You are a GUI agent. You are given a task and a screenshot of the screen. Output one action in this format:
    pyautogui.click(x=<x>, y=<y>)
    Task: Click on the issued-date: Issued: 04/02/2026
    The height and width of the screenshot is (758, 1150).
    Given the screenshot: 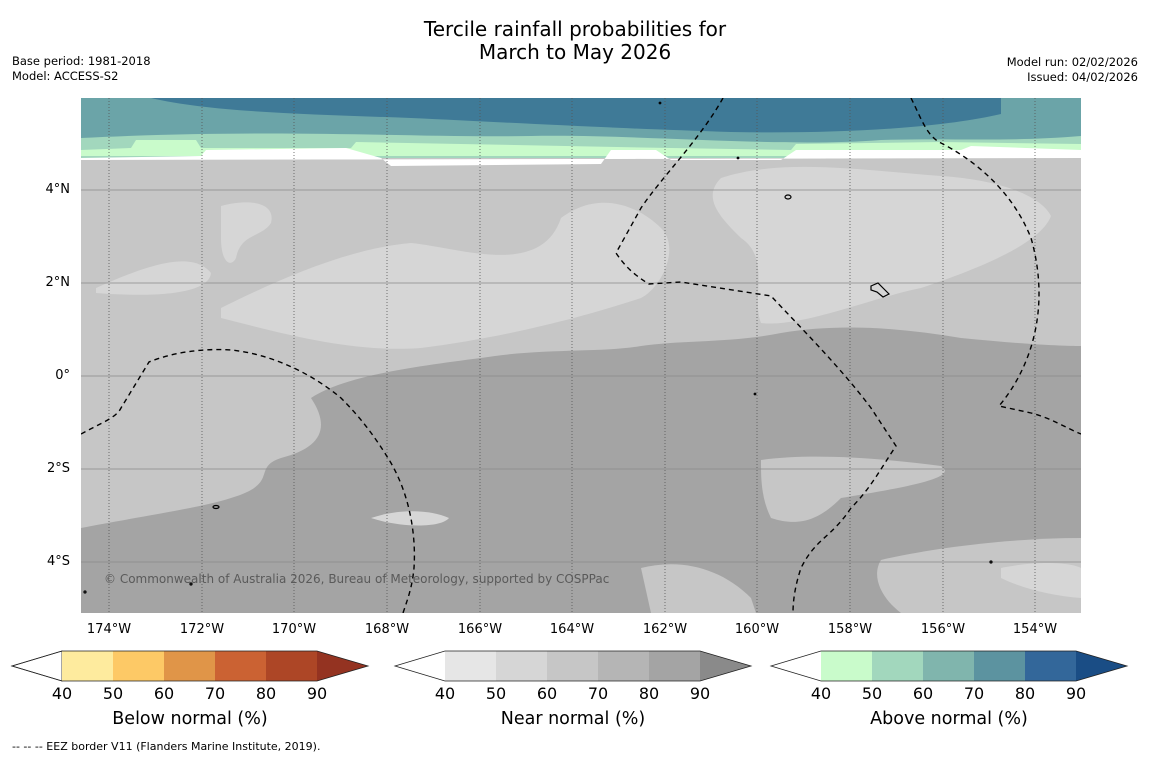 What is the action you would take?
    pyautogui.click(x=1082, y=77)
    